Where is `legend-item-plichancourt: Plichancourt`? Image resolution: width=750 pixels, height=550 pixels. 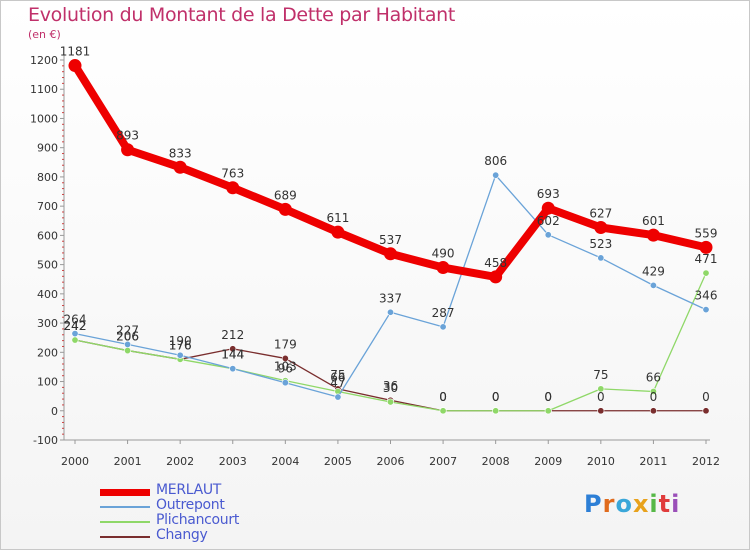
legend-item-plichancourt: Plichancourt is located at coordinates (220, 520).